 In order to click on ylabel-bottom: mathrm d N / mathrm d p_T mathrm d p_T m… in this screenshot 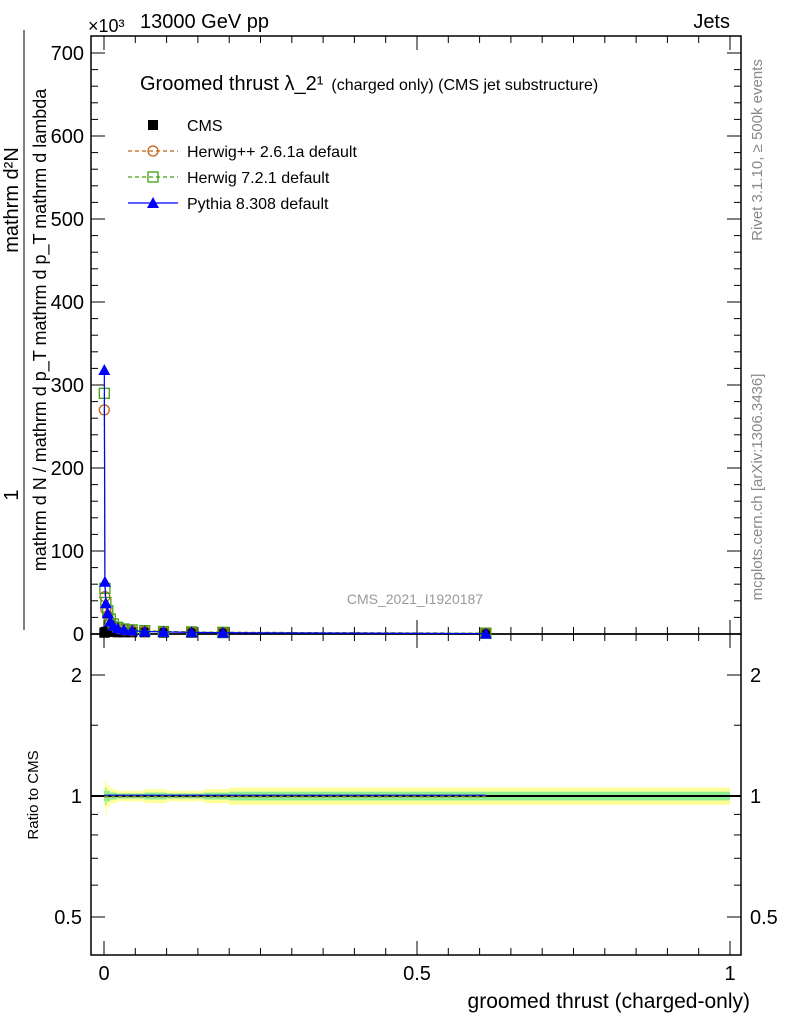, I will do `click(40, 329)`.